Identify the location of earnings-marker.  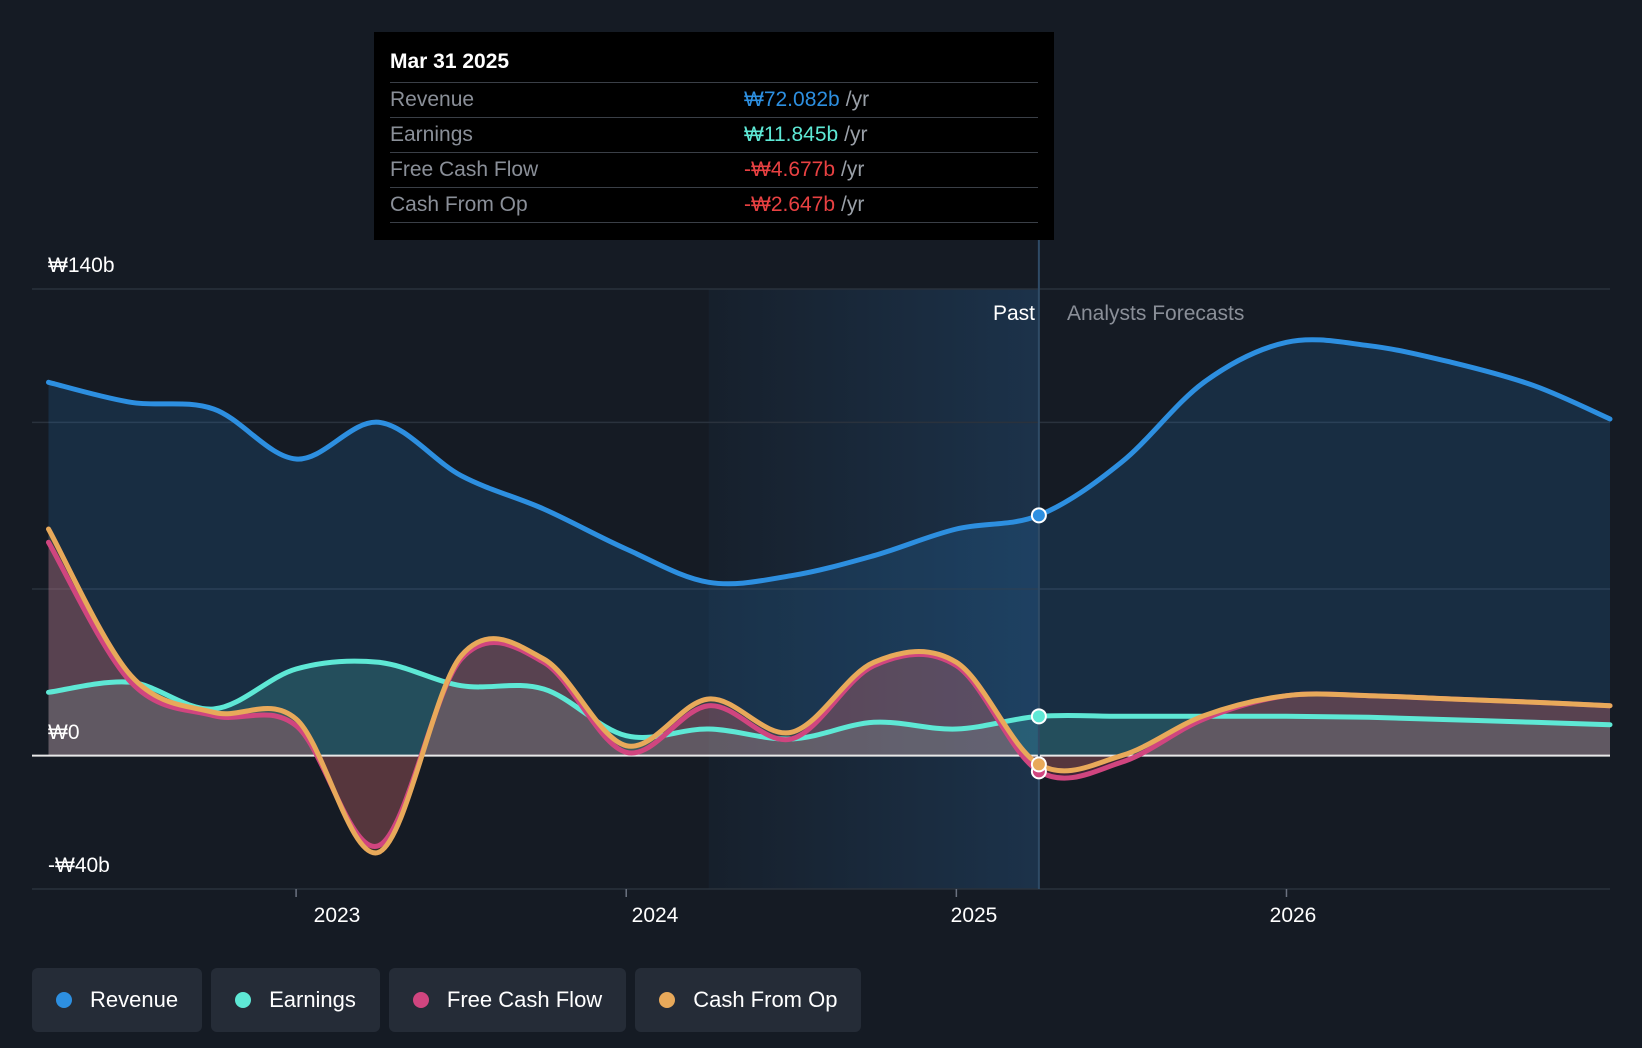
(1038, 716).